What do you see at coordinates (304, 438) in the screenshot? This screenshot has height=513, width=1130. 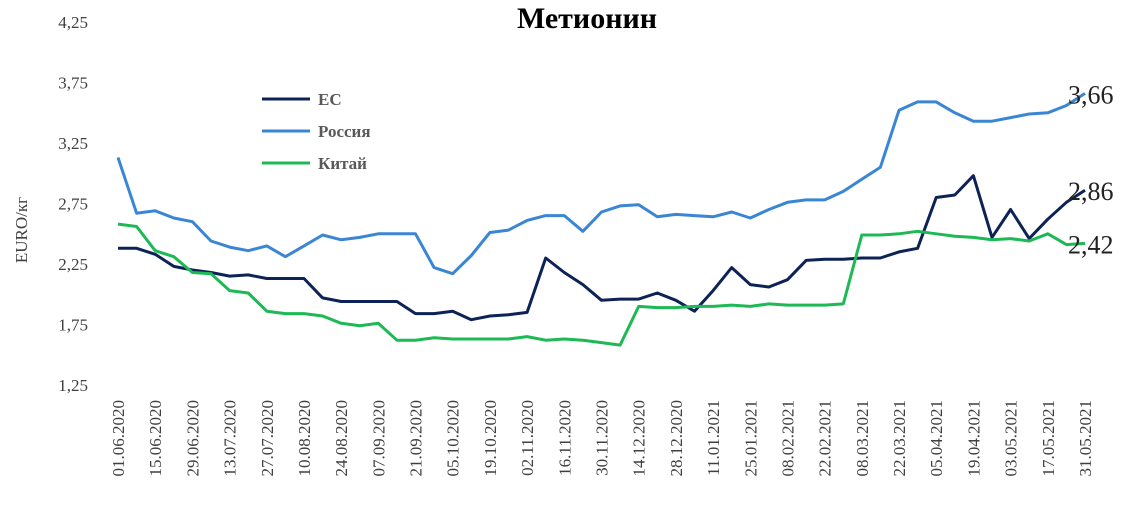 I see `x-tick-label: 10.08.2020` at bounding box center [304, 438].